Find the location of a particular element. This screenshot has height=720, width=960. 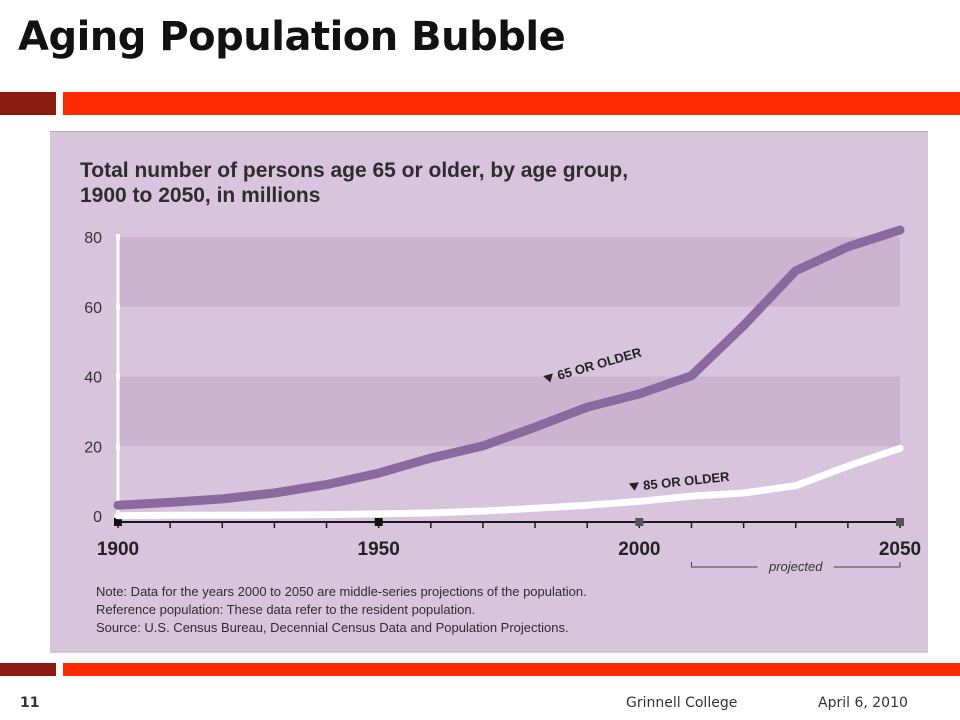

y-tick-label-80: 80 is located at coordinates (93, 238).